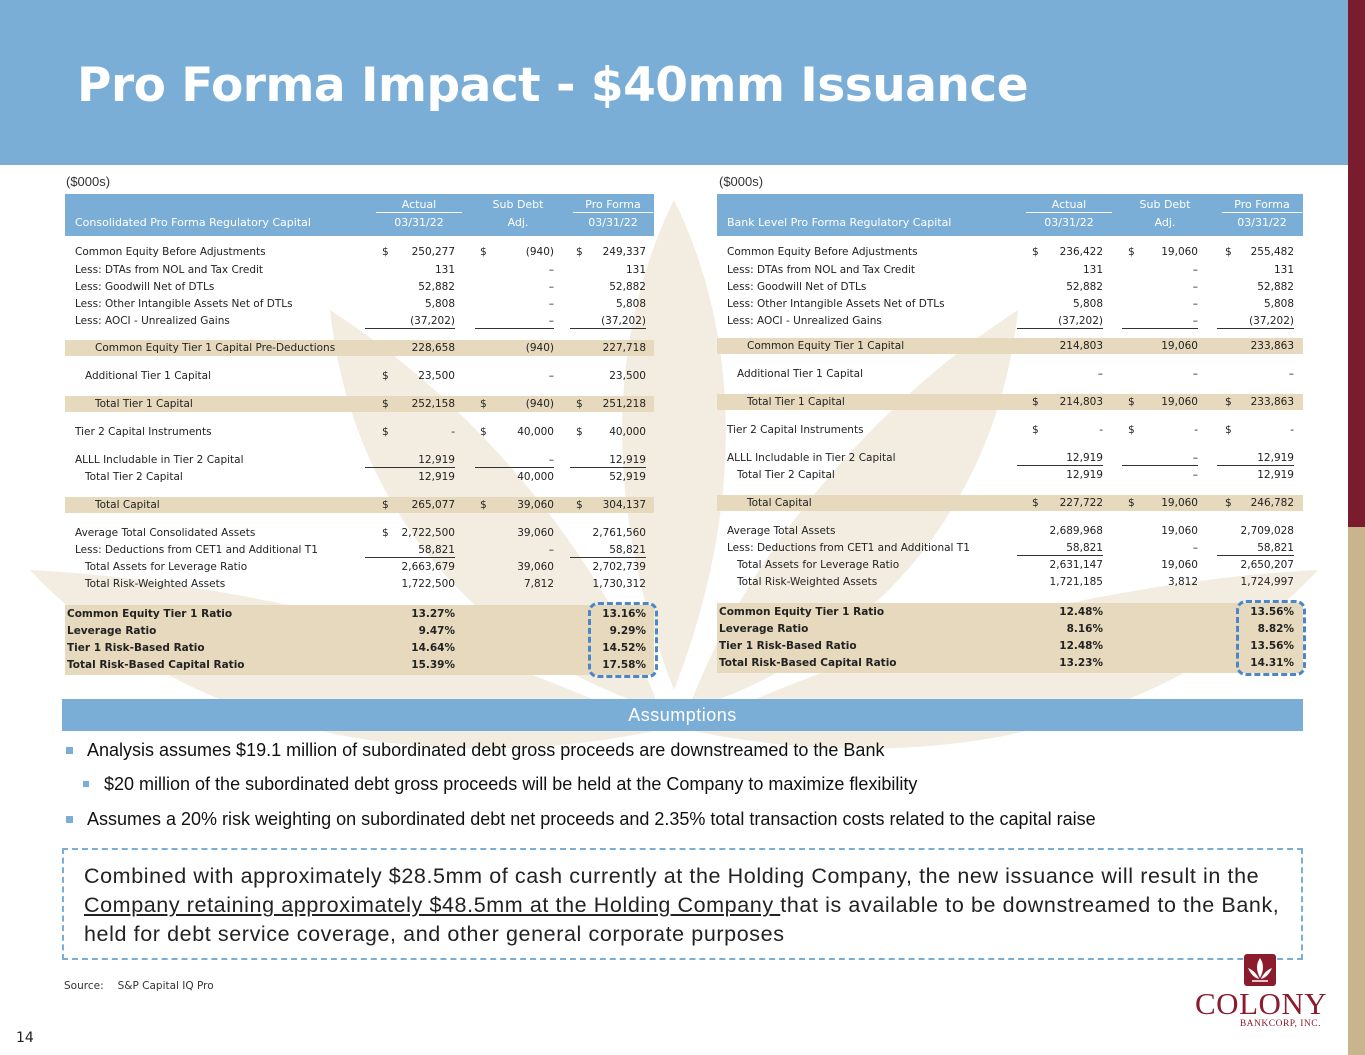  What do you see at coordinates (1261, 1003) in the screenshot?
I see `logo-name: COLONY` at bounding box center [1261, 1003].